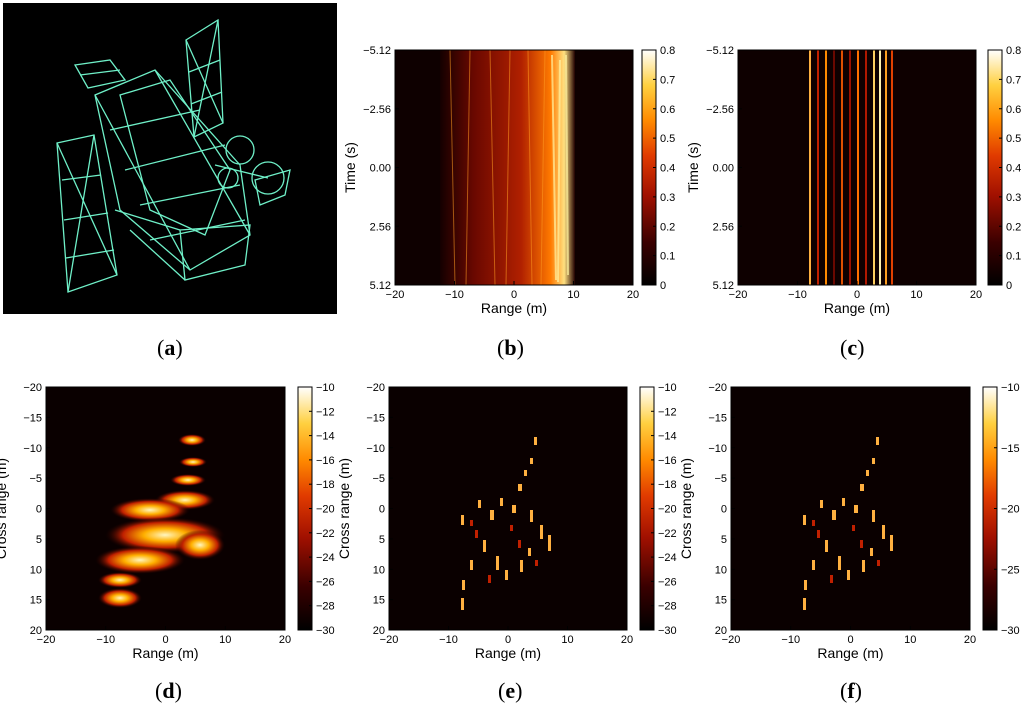 Image resolution: width=1024 pixels, height=704 pixels. I want to click on panel-d-xtick-label: 0, so click(165, 640).